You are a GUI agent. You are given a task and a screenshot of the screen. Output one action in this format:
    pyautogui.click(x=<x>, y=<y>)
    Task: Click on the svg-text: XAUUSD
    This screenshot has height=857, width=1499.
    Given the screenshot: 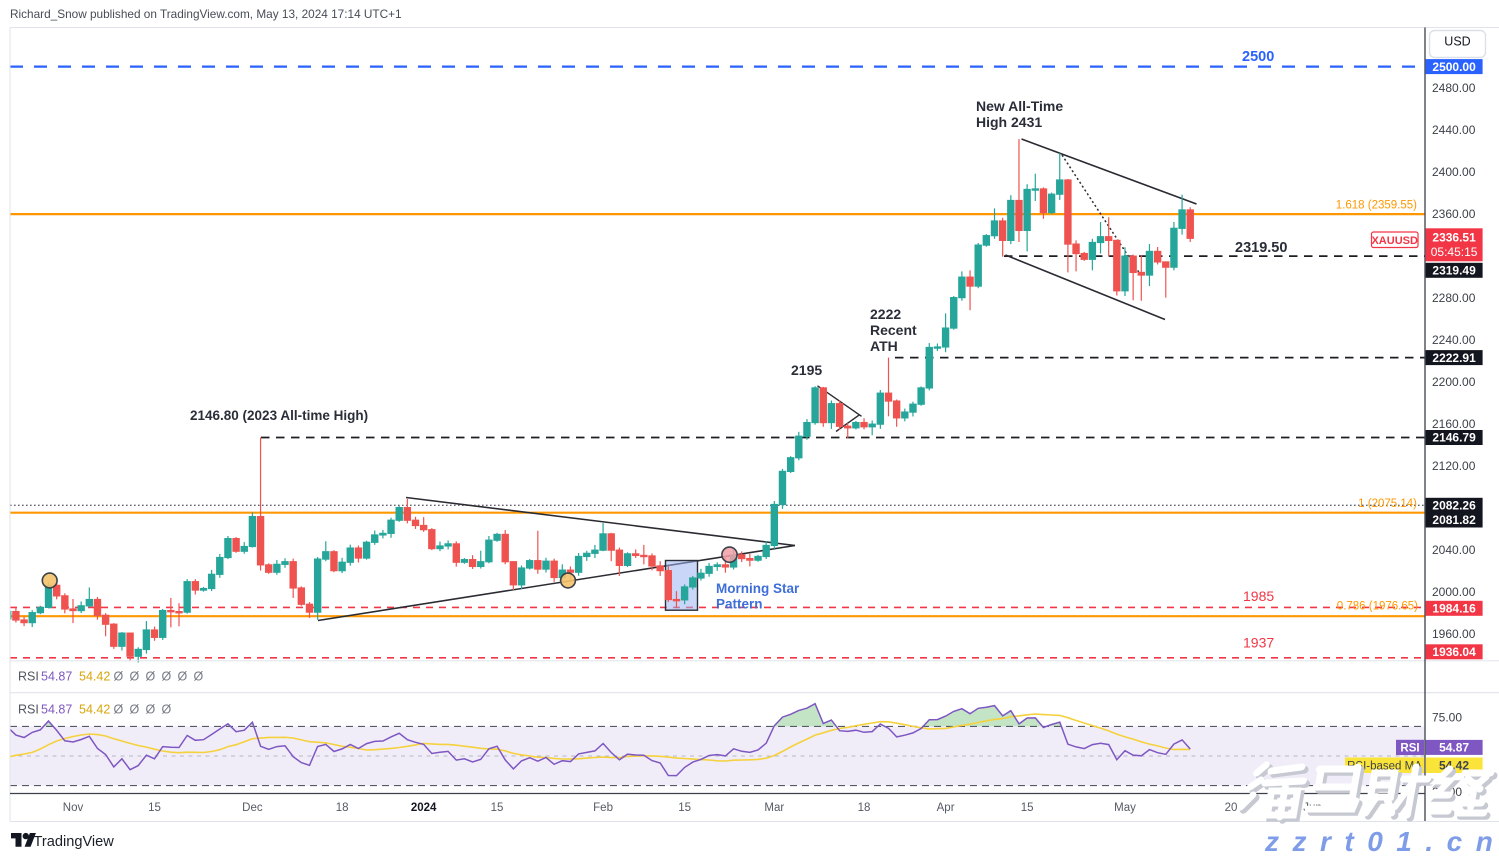 What is the action you would take?
    pyautogui.click(x=1394, y=241)
    